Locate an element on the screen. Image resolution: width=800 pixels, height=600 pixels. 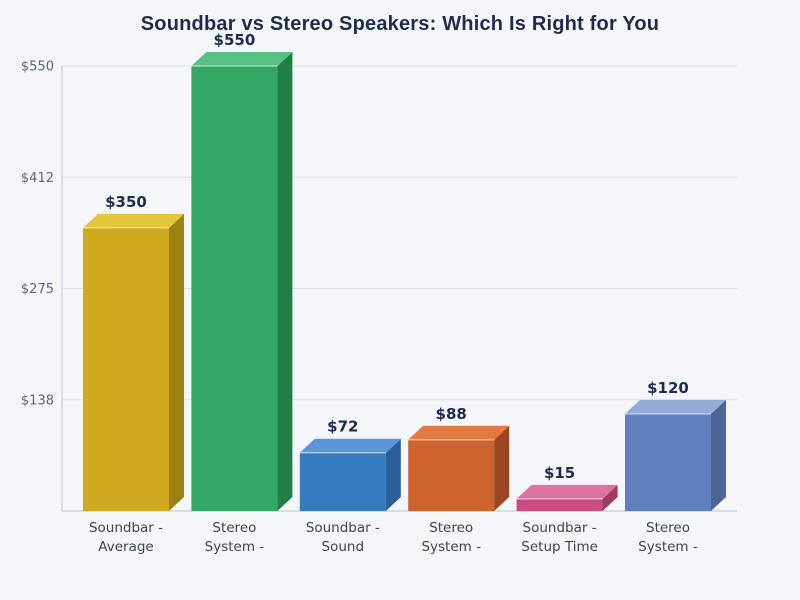
bar-group: $350 Soundbar -Average is located at coordinates (133, 374).